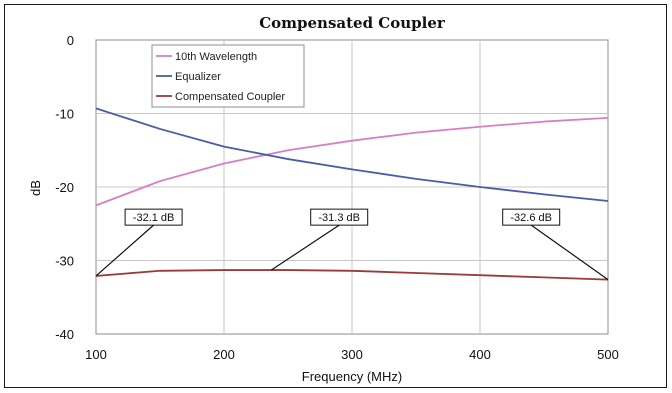  I want to click on annotation-label-2: -32.6 dB, so click(531, 218).